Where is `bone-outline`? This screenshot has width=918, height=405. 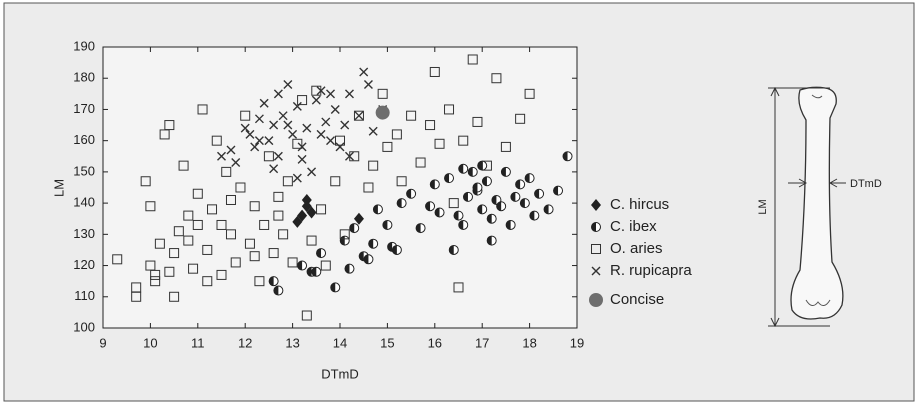 bone-outline is located at coordinates (817, 203).